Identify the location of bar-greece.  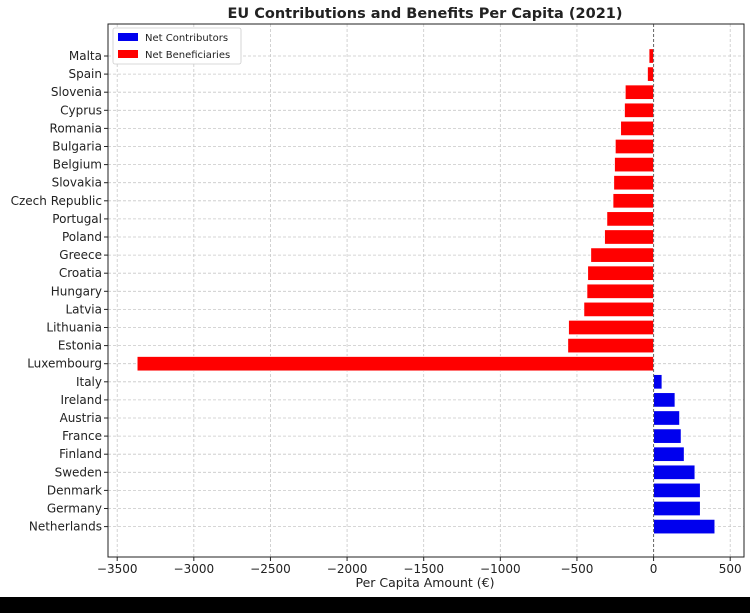
(622, 255).